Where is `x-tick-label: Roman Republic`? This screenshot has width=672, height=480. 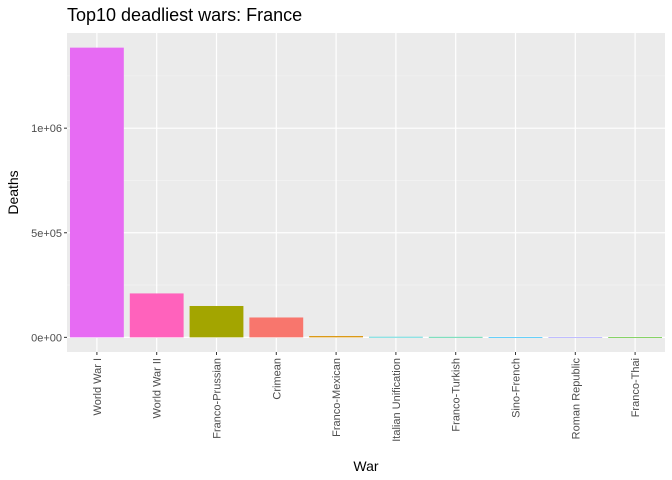
x-tick-label: Roman Republic is located at coordinates (576, 399).